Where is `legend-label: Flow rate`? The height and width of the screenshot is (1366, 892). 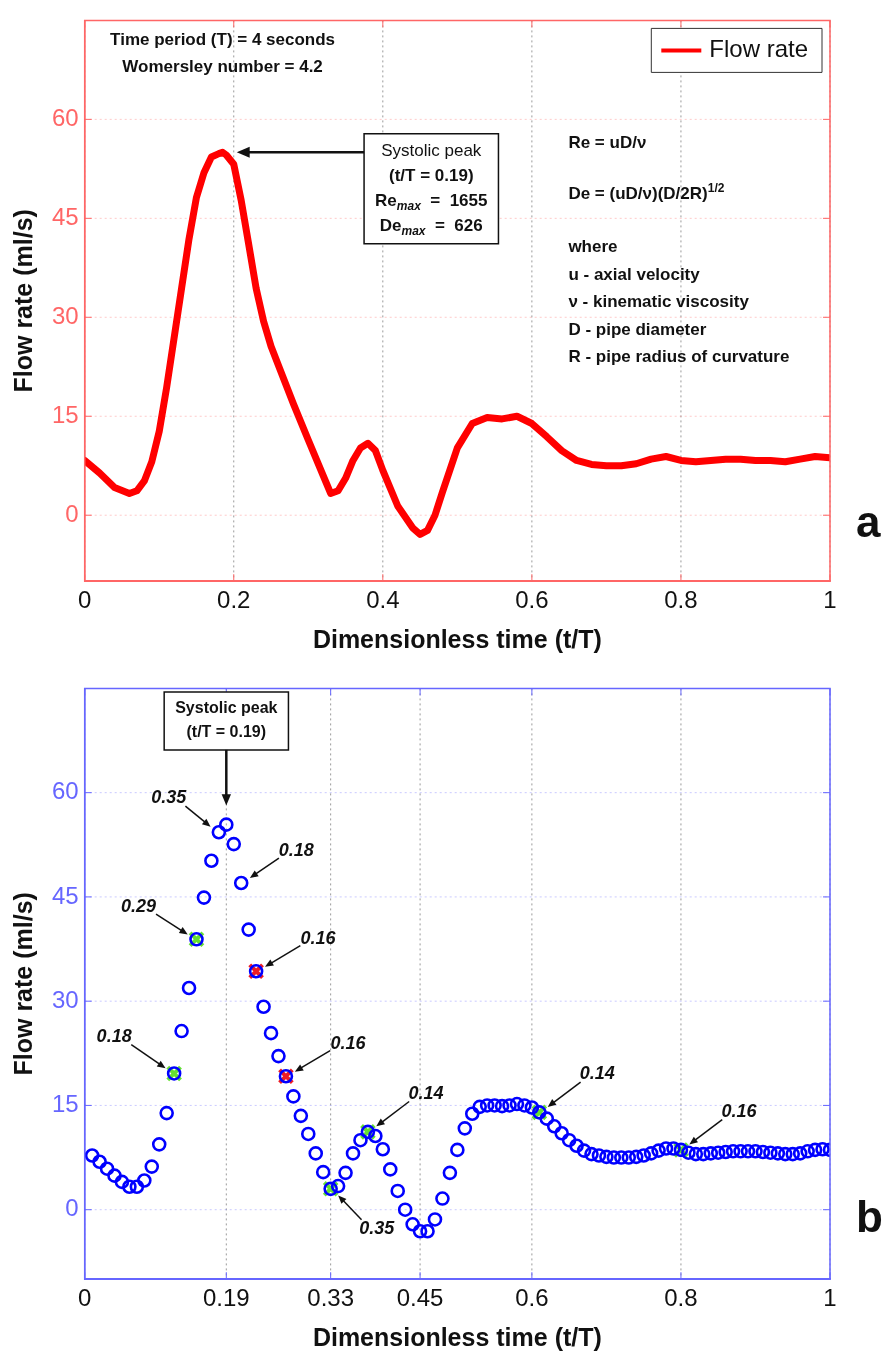
legend-label: Flow rate is located at coordinates (759, 49).